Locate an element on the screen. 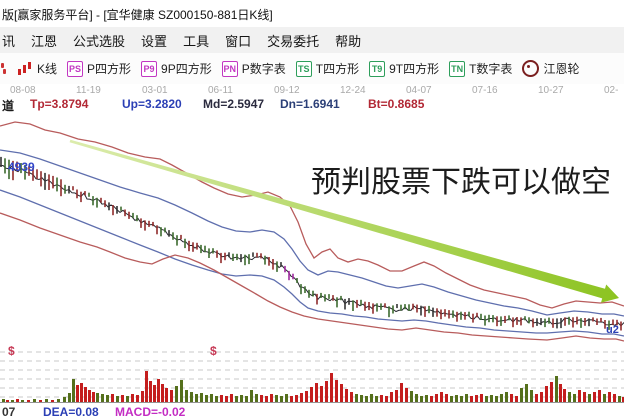 The image size is (624, 419). toolbar-button-partial is located at coordinates (4, 69).